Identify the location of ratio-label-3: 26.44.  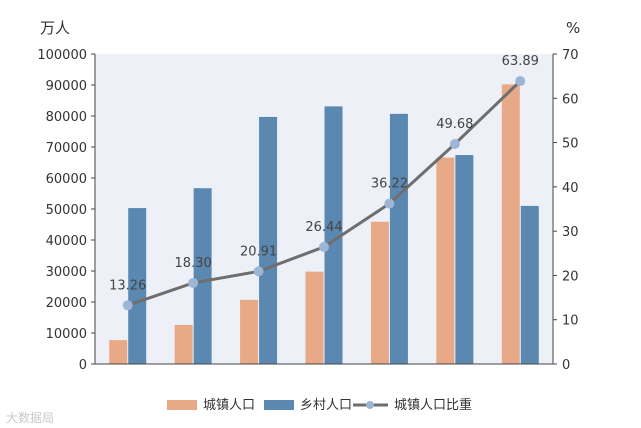
(323, 227).